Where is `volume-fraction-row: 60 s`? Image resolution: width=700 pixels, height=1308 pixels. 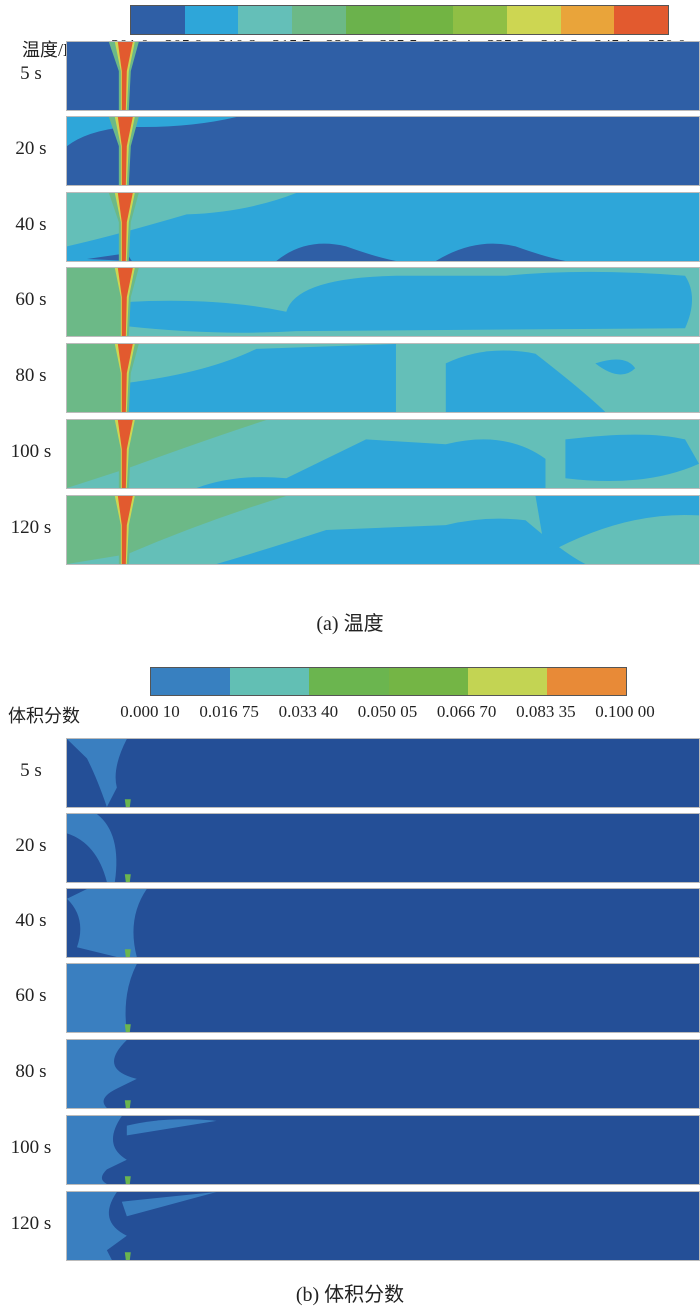
volume-fraction-row: 60 s is located at coordinates (350, 998).